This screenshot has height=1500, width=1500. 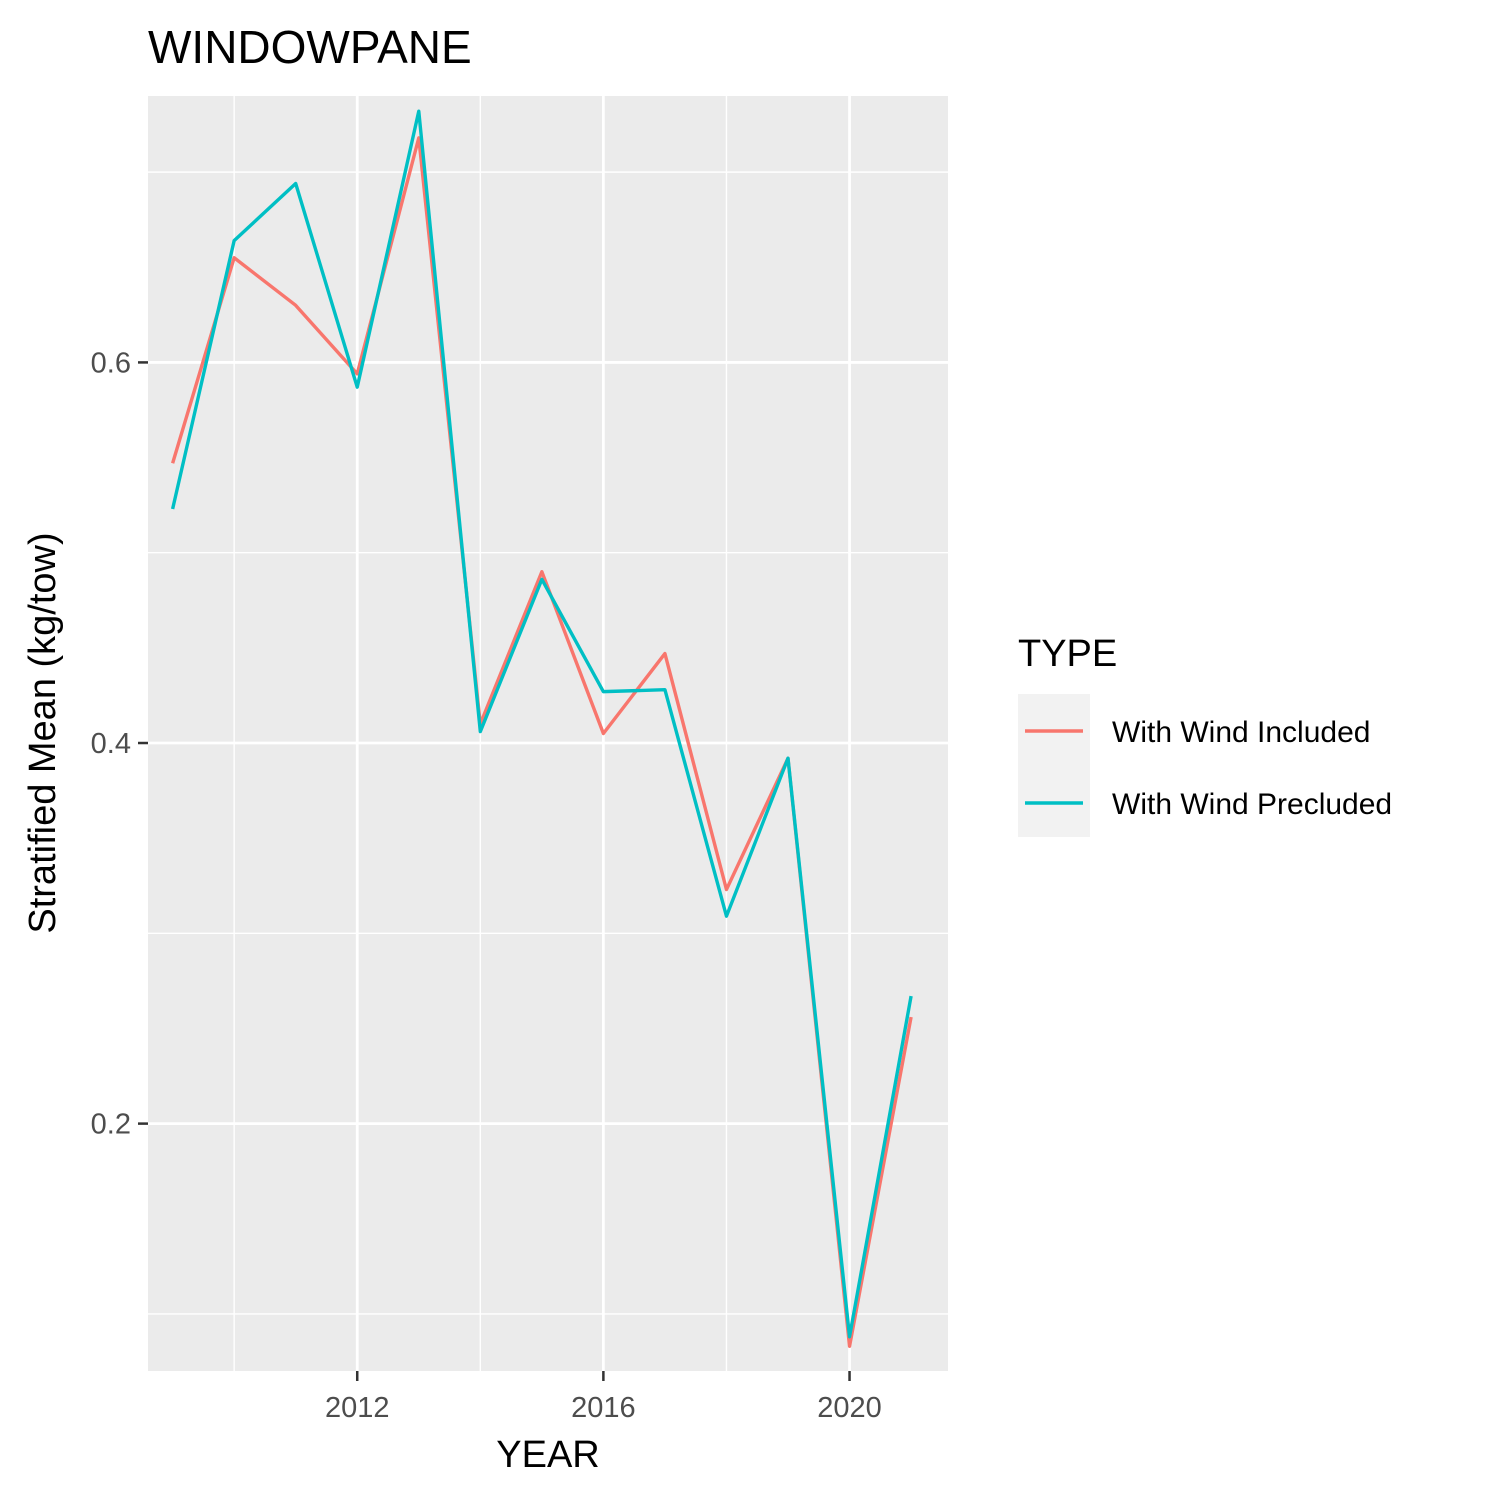 I want to click on legend-label: With Wind Precluded, so click(x=1252, y=804).